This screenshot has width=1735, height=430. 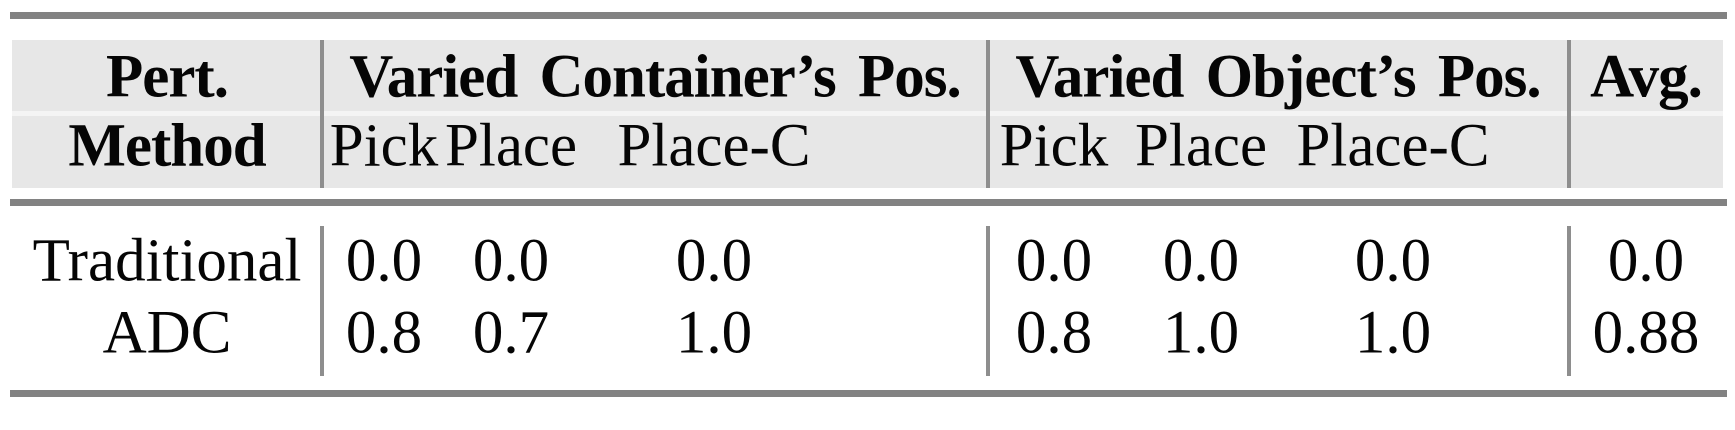 I want to click on cell-traditional-object-place: 0.0, so click(x=1201, y=261).